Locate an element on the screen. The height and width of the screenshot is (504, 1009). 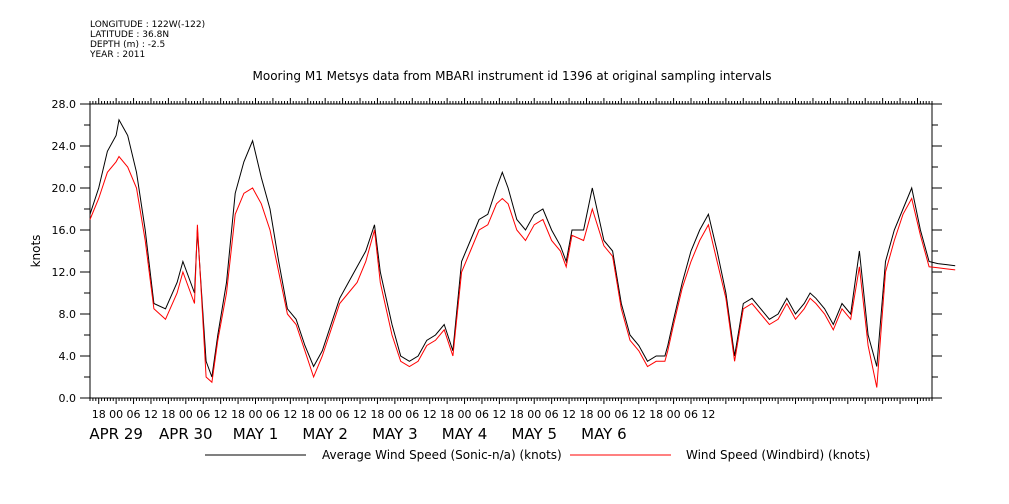
x-day-label: MAY 5 is located at coordinates (534, 434).